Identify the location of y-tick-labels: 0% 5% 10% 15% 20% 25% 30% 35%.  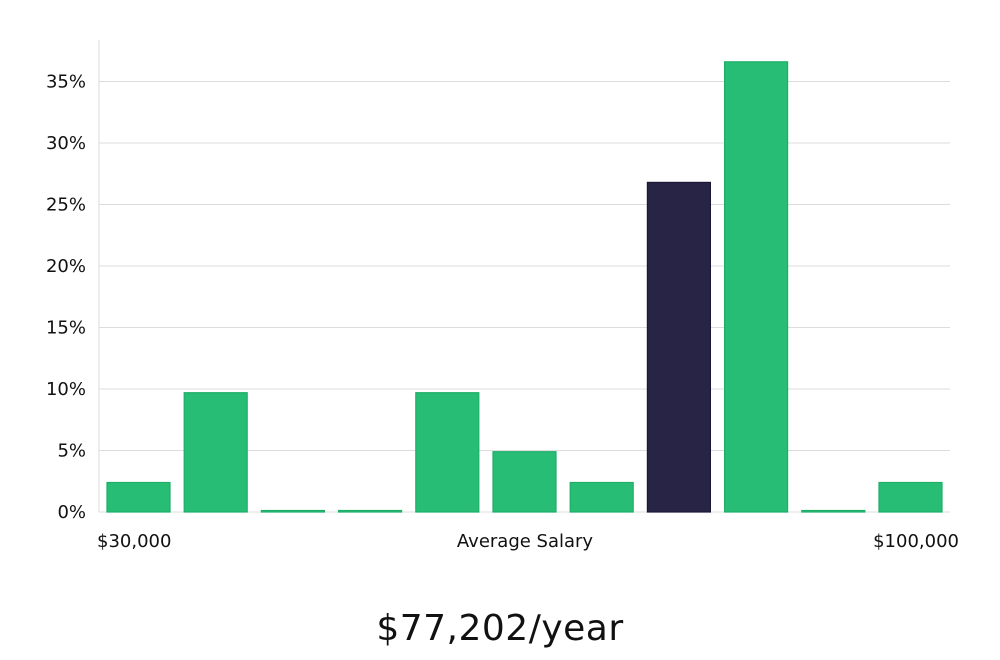
(66, 298).